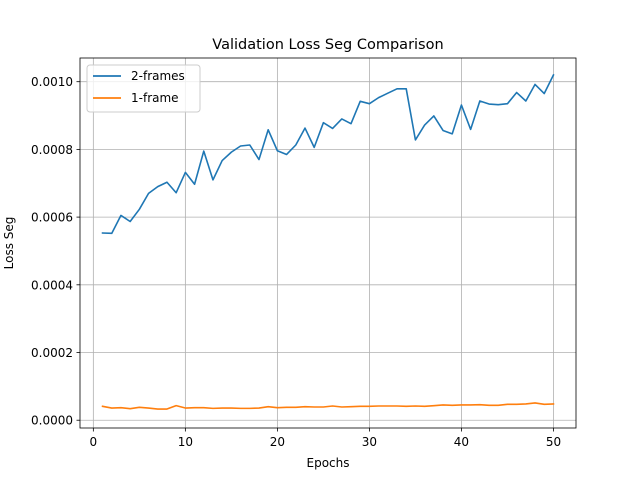 This screenshot has height=480, width=640. I want to click on x-tick-label: 40, so click(461, 442).